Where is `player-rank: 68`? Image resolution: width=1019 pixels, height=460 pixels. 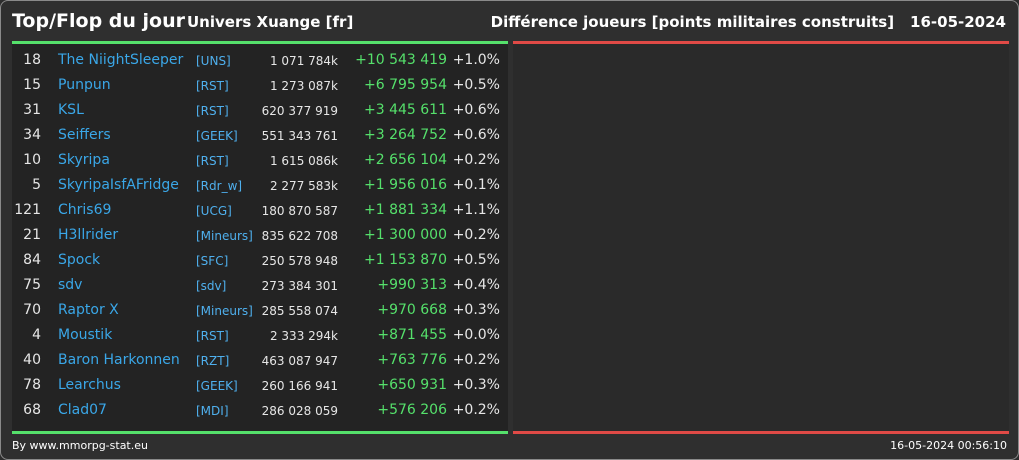
player-rank: 68 is located at coordinates (32, 410).